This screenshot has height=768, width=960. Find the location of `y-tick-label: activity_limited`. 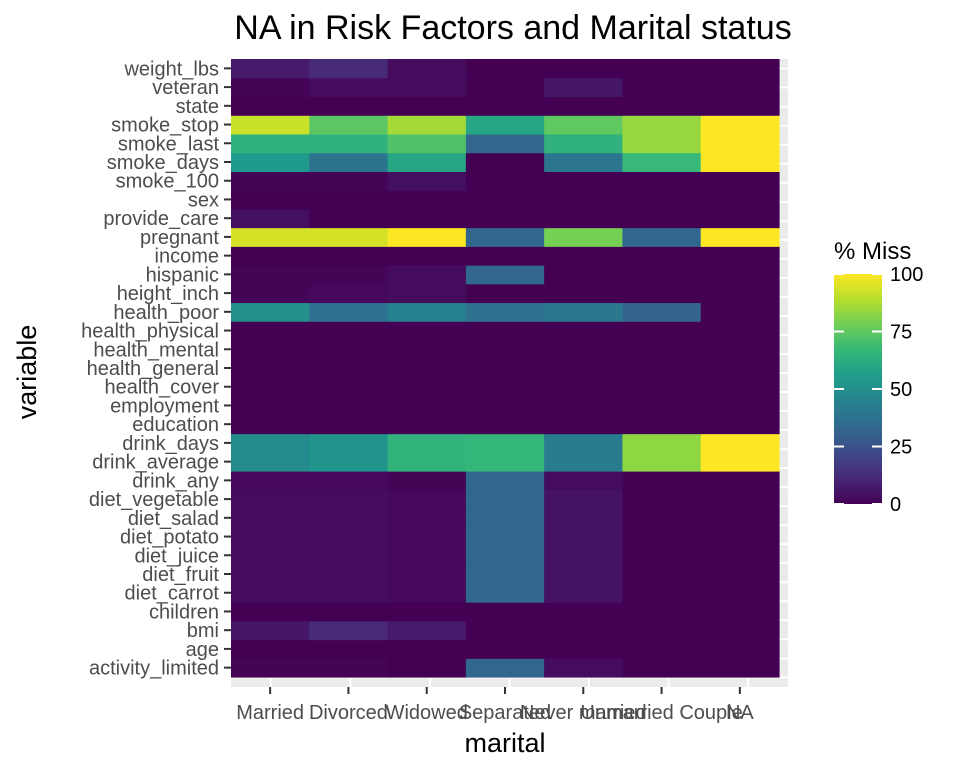

y-tick-label: activity_limited is located at coordinates (154, 669).